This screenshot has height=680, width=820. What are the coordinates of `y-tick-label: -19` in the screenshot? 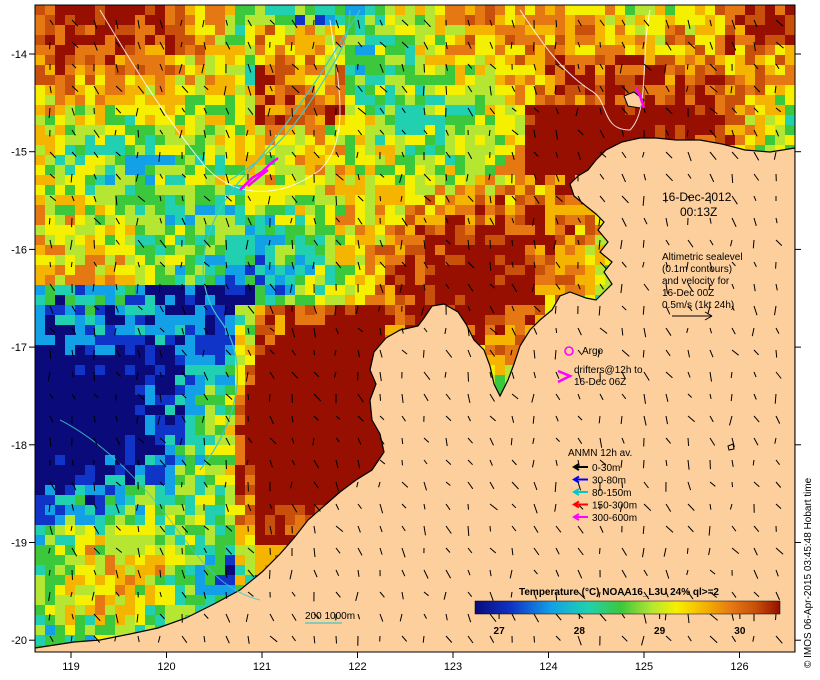 It's located at (19, 544).